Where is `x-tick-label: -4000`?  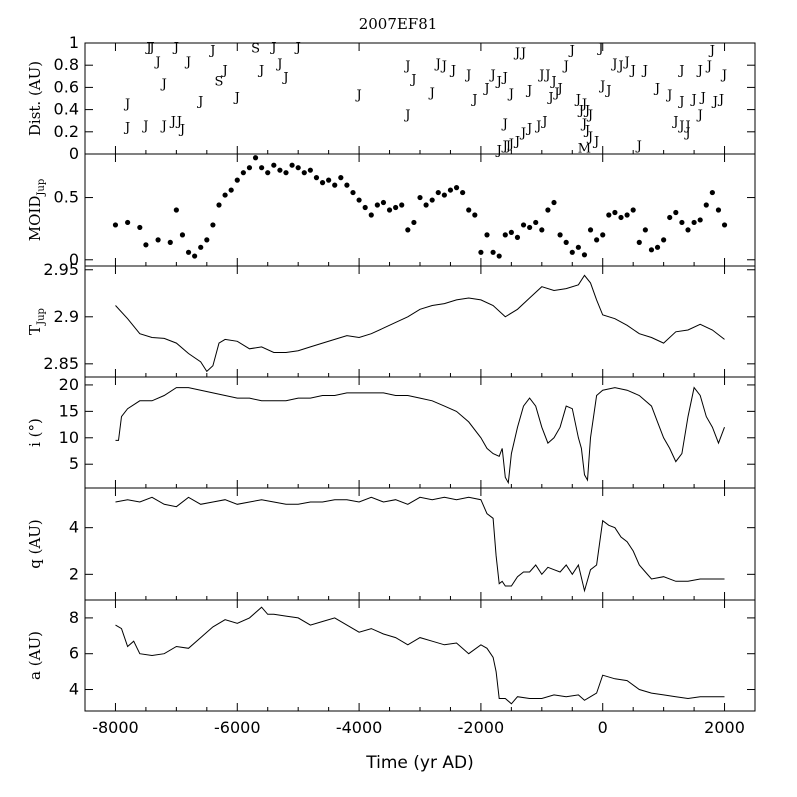
x-tick-label: -4000 is located at coordinates (359, 727).